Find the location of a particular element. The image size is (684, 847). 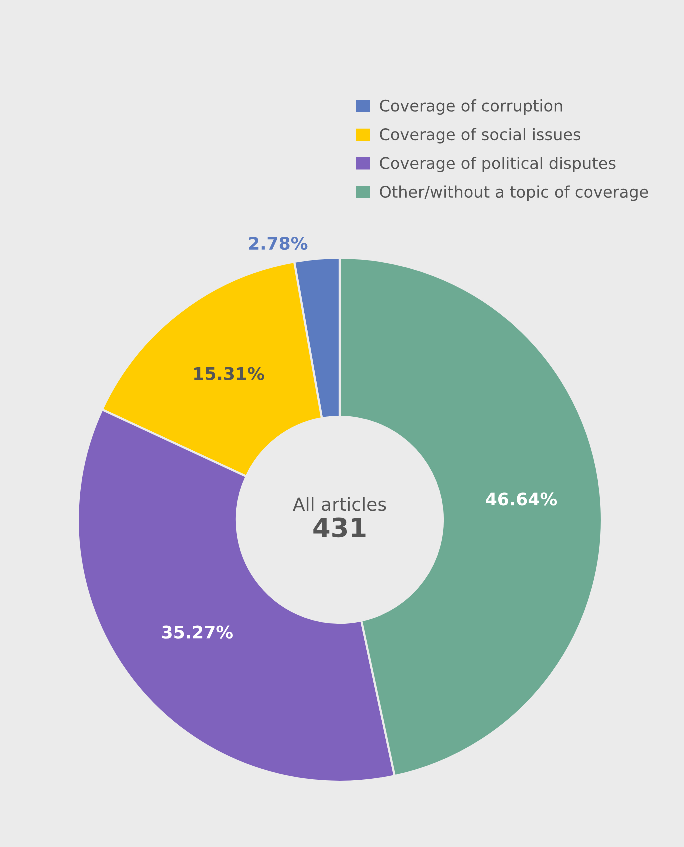

data-label: 46.64% is located at coordinates (522, 499).